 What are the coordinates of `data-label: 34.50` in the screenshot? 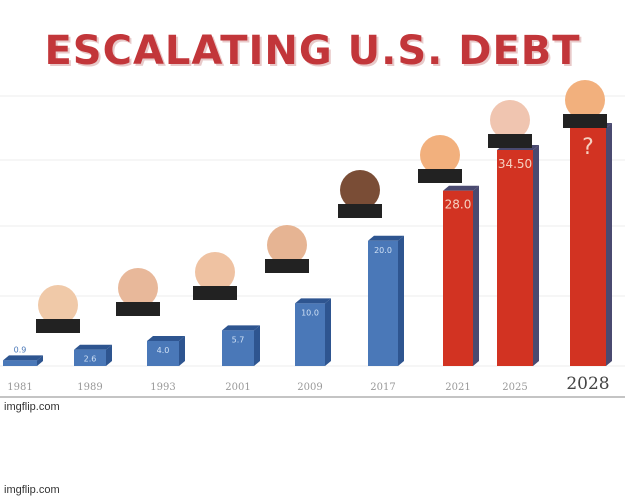 It's located at (515, 164).